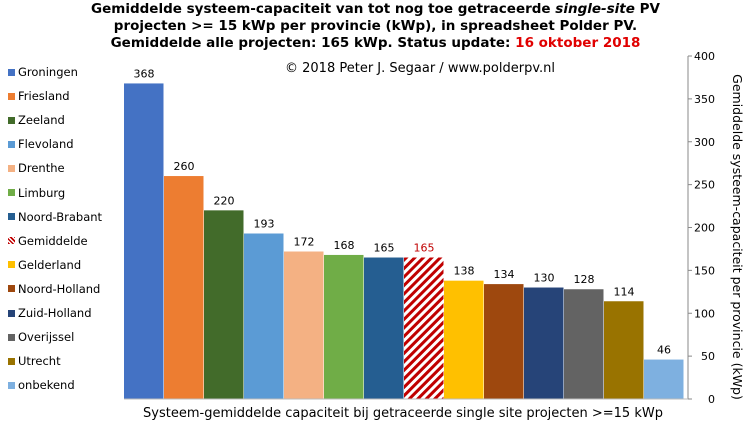 The width and height of the screenshot is (751, 429). Describe the element at coordinates (708, 356) in the screenshot. I see `y-tick-label-50: 50` at that location.